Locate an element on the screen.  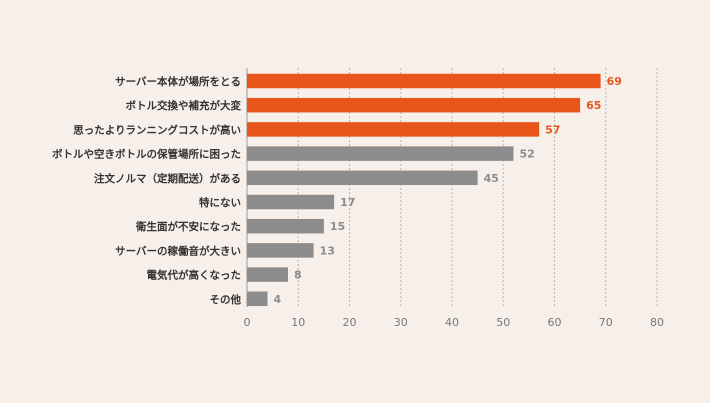
value-label: 52 is located at coordinates (527, 154).